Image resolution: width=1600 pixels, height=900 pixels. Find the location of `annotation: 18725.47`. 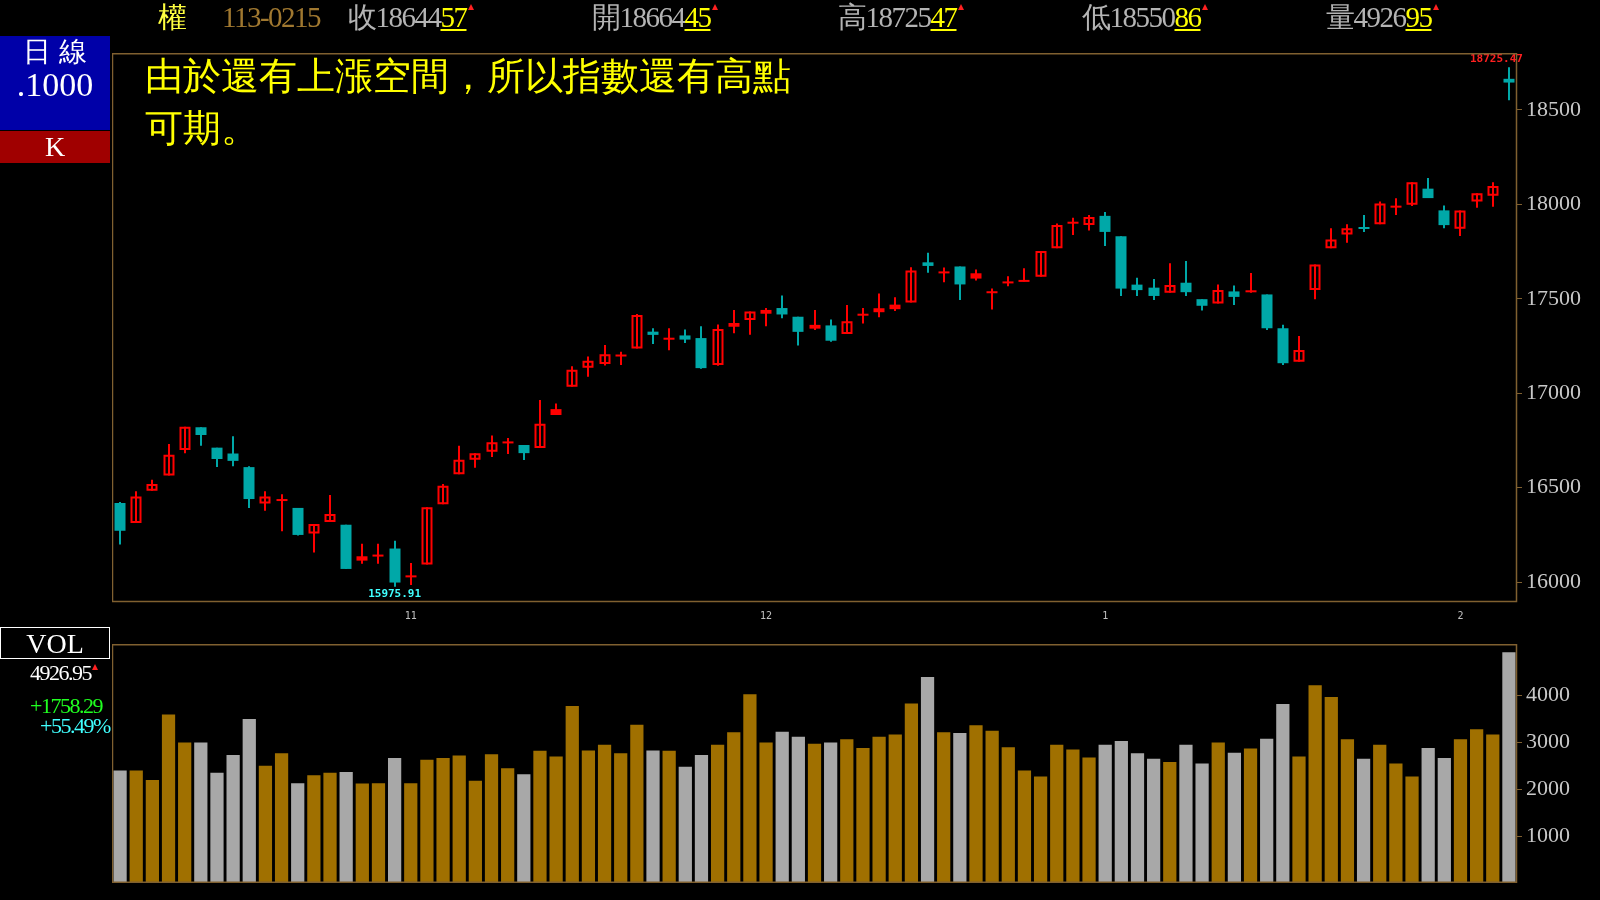

annotation: 18725.47 is located at coordinates (1496, 58).